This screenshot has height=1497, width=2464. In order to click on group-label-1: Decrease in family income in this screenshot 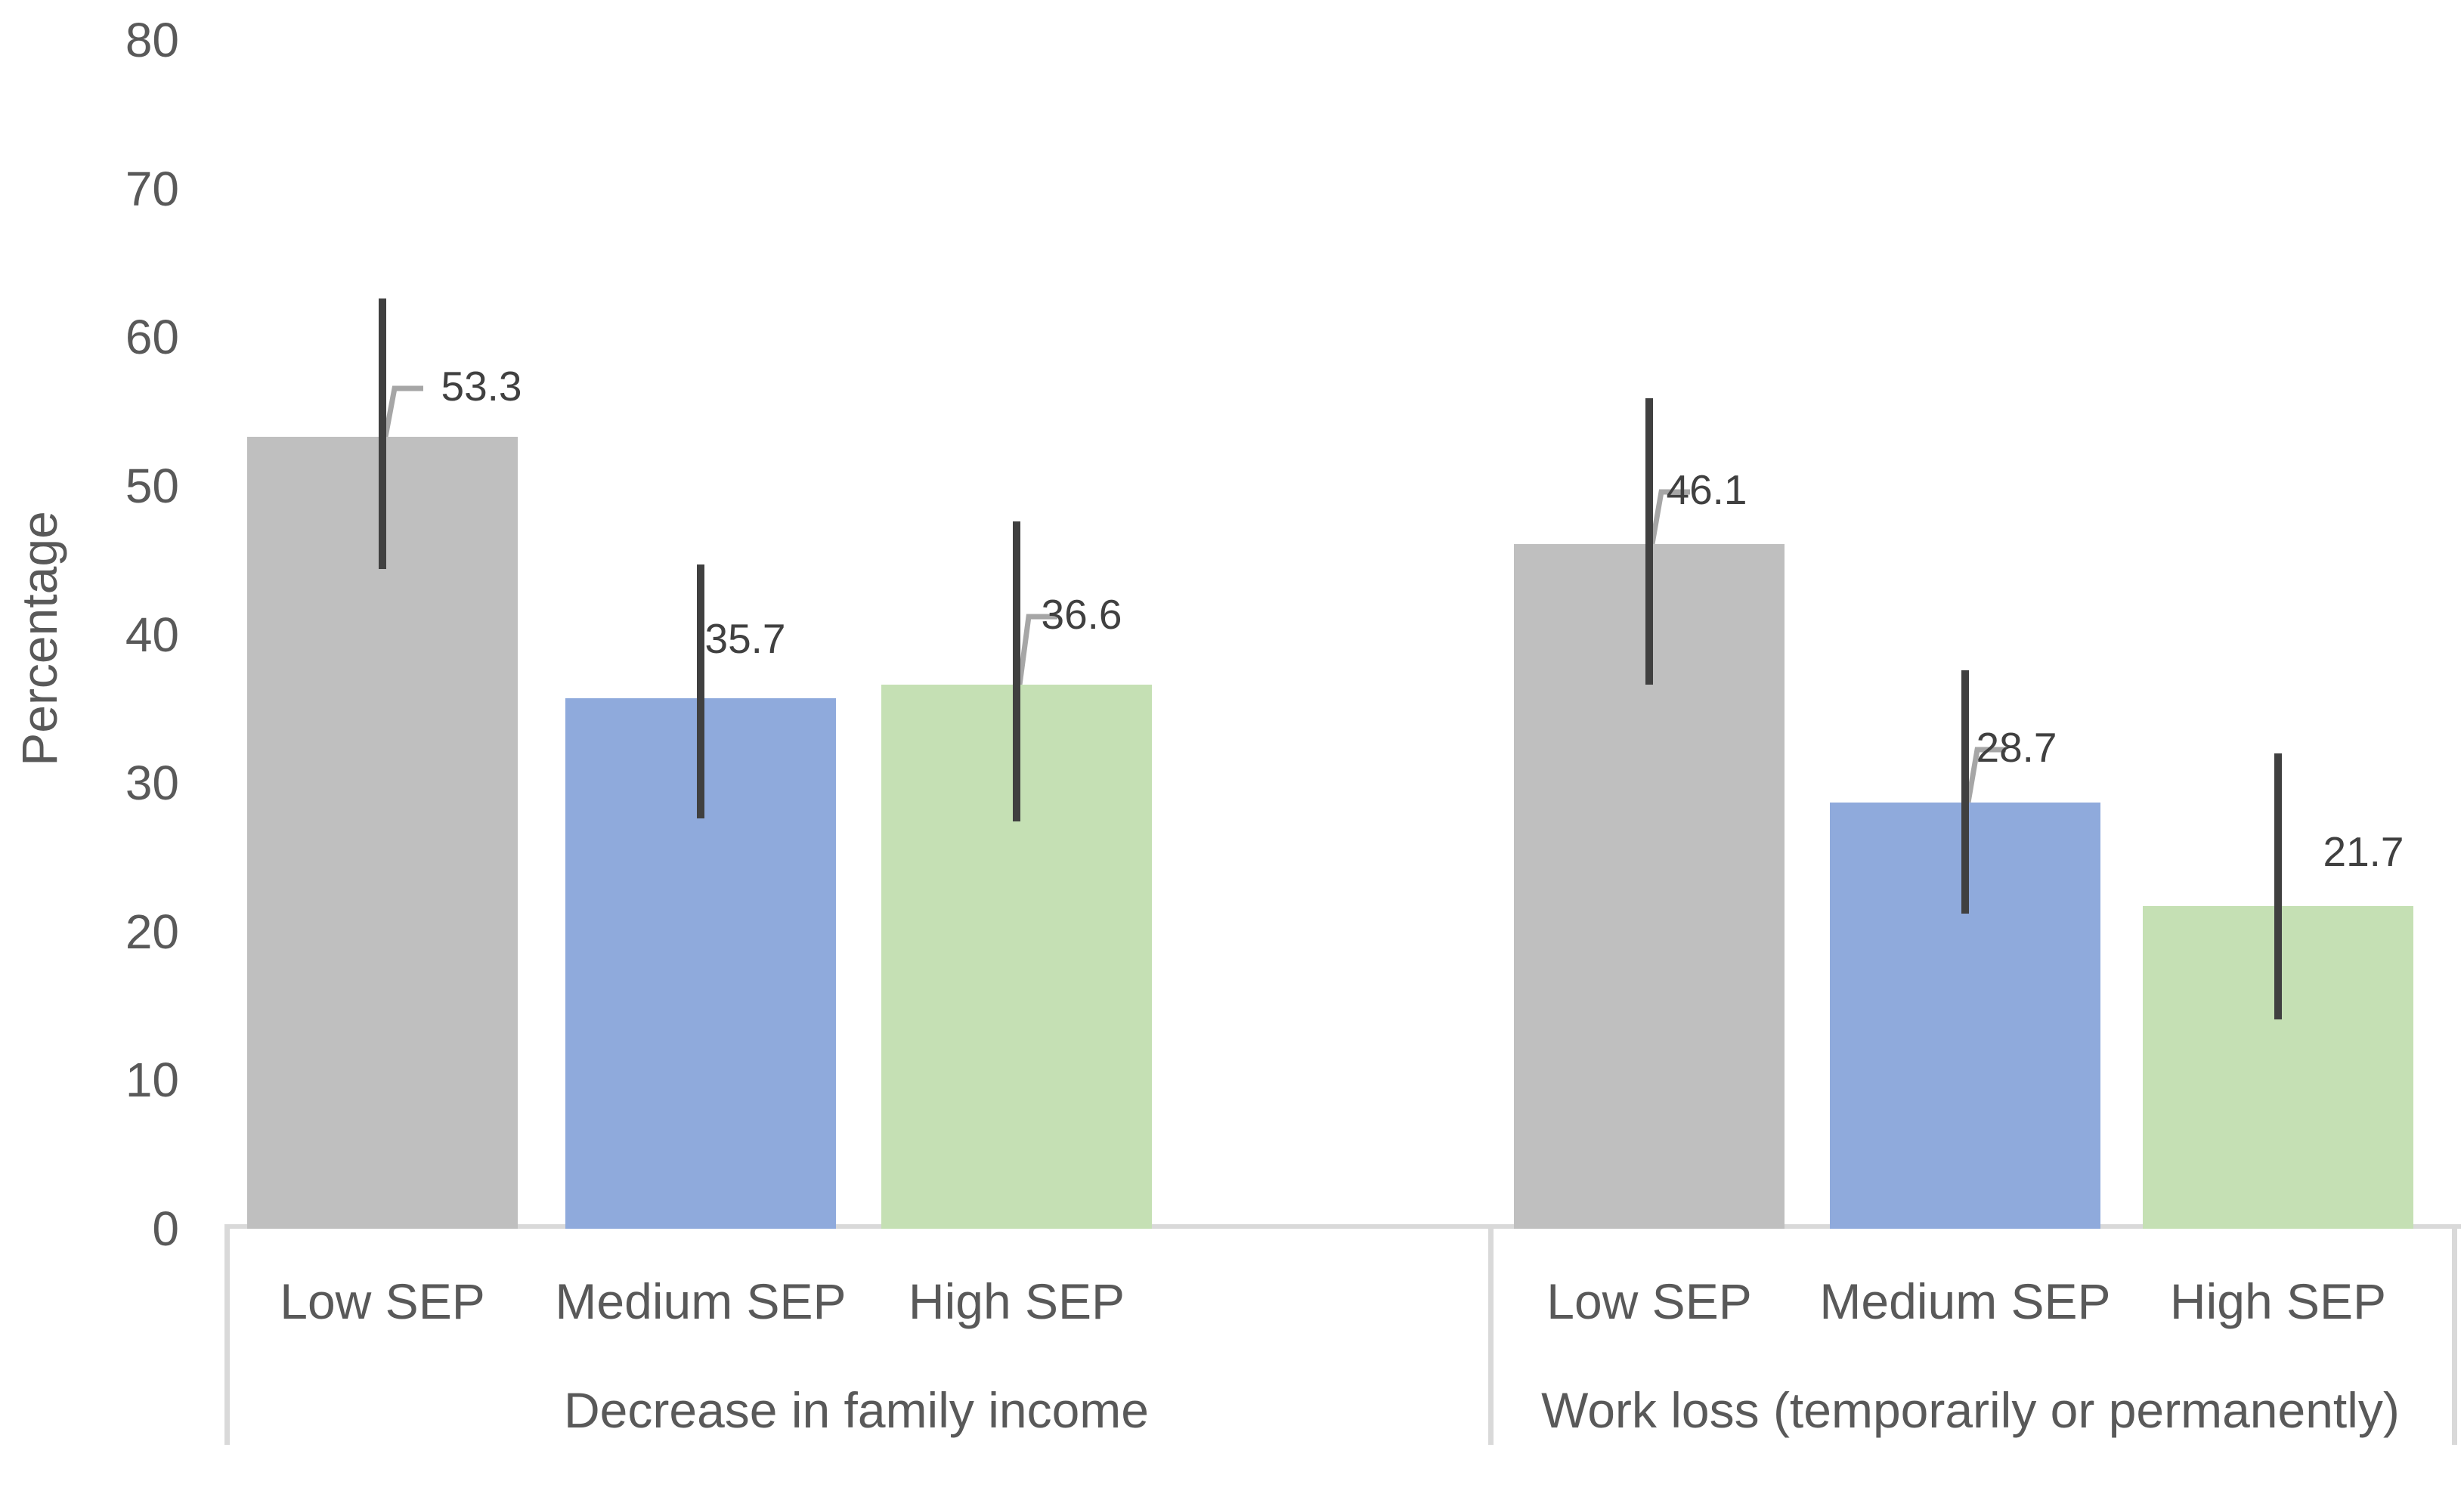, I will do `click(856, 1410)`.